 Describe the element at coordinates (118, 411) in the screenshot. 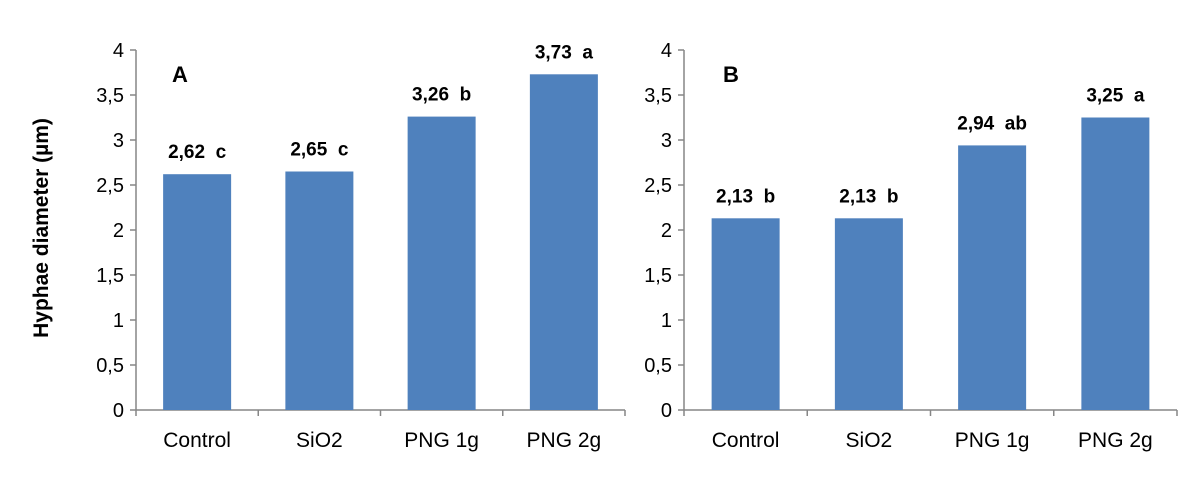

I see `y-tick-label-a: 0` at that location.